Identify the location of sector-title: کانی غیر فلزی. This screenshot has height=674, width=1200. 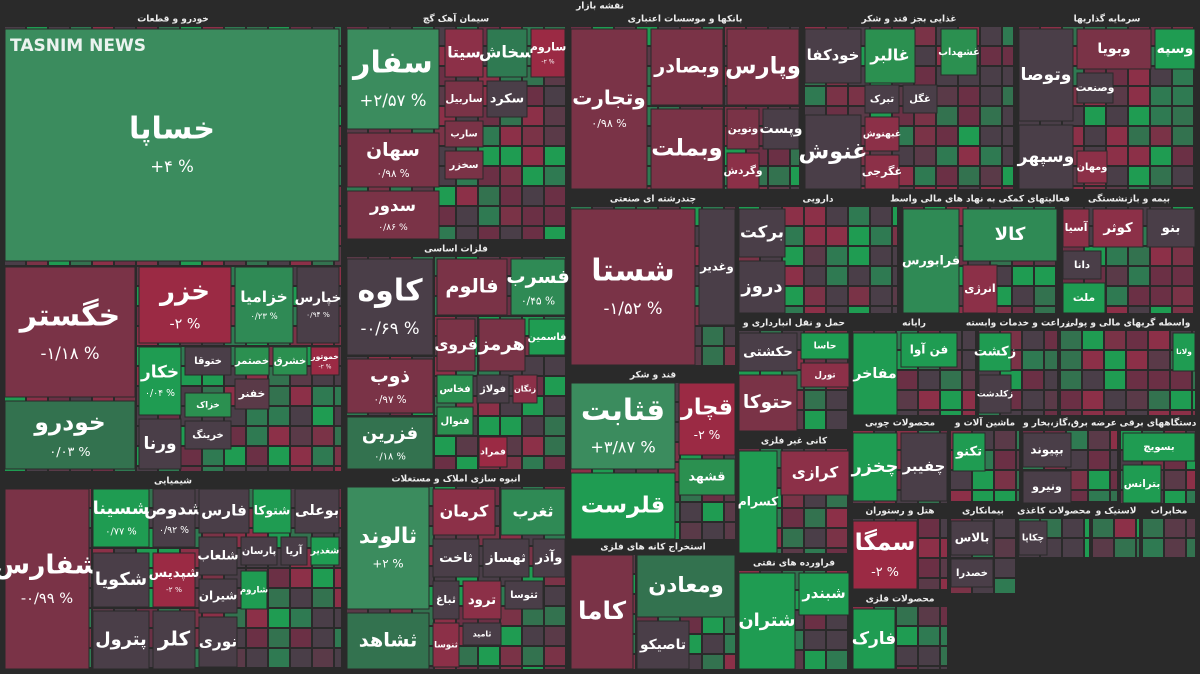
(794, 442).